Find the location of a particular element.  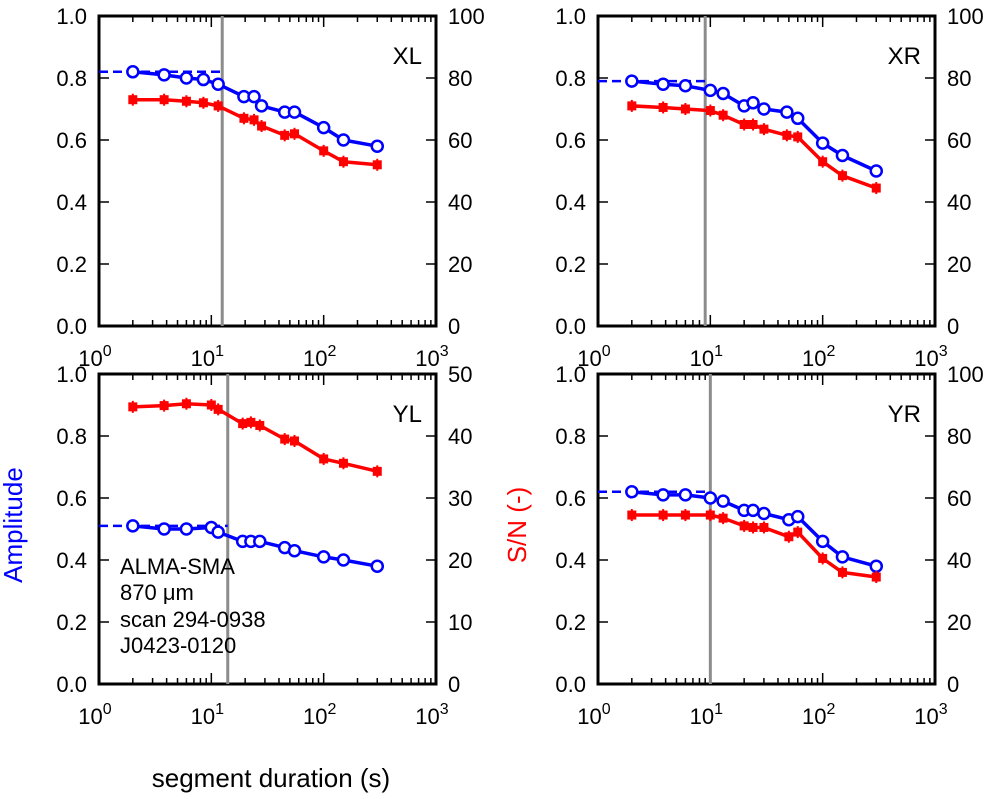

annotation-block: ALMA-SMA 870 μm scan 294-0938 J0423-0120 is located at coordinates (193, 606).